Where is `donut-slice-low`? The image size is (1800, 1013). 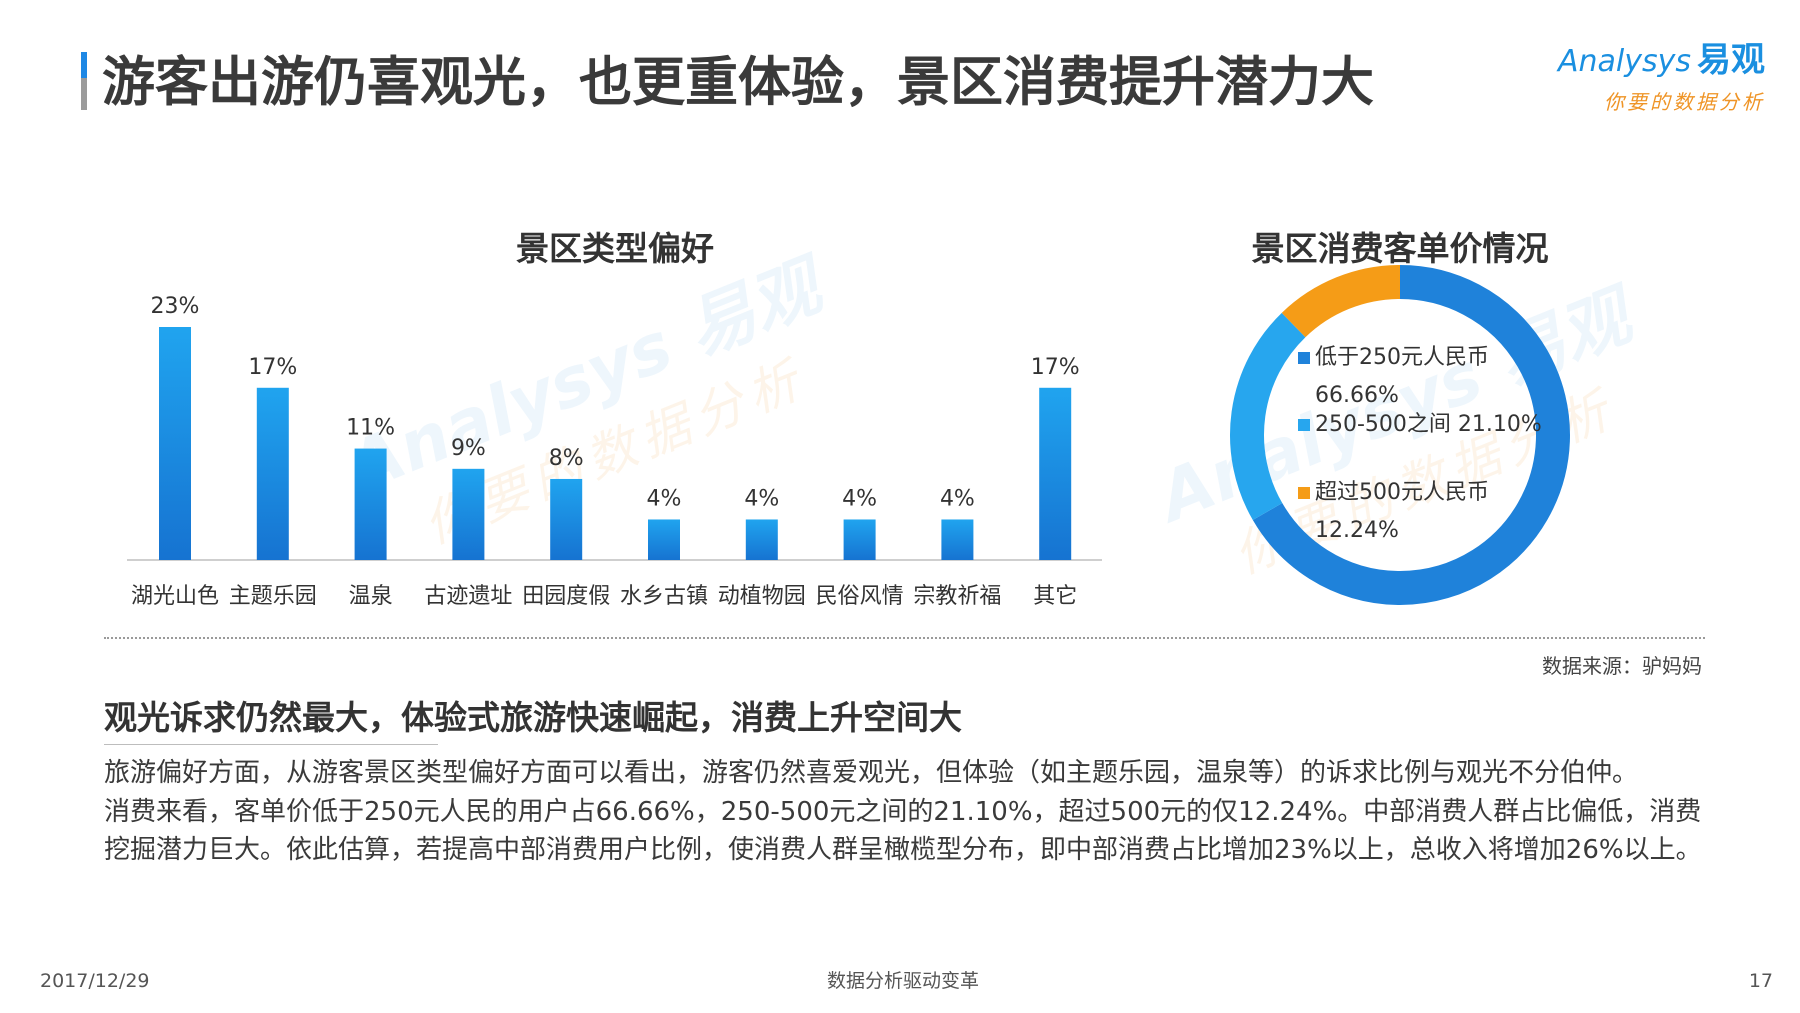
donut-slice-low is located at coordinates (1411, 435).